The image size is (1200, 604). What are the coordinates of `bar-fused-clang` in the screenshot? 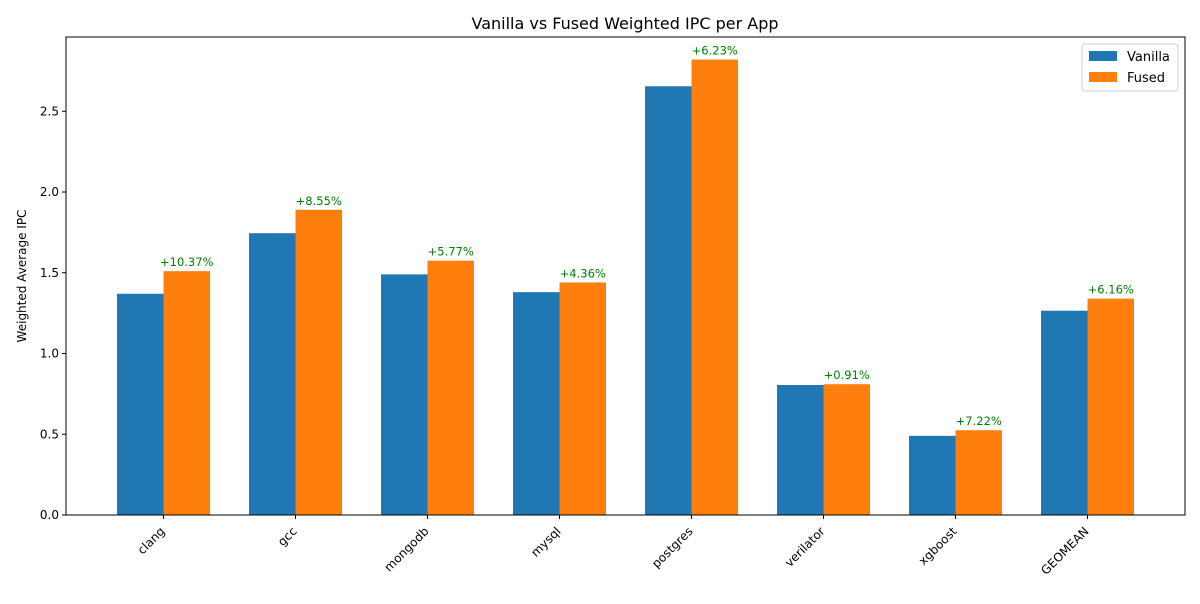 It's located at (186, 393).